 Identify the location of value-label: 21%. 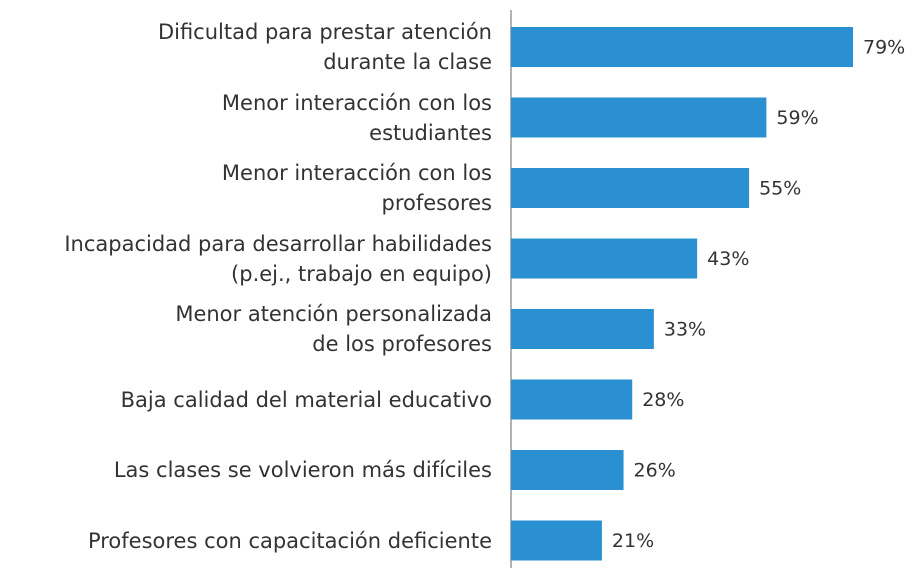
(633, 541).